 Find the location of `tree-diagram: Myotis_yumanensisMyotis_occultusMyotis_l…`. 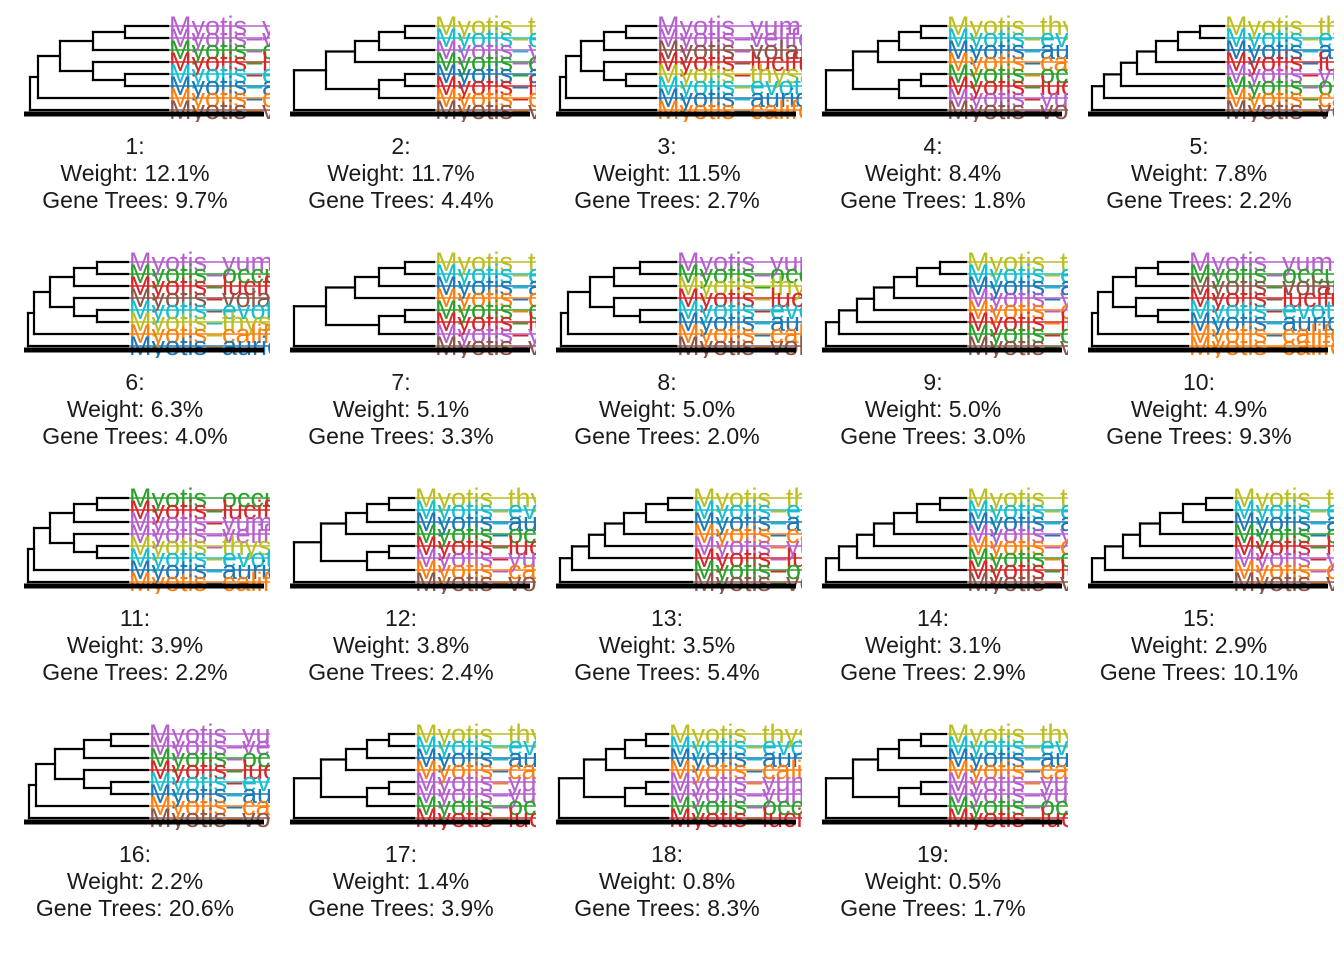

tree-diagram: Myotis_yumanensisMyotis_occultusMyotis_l… is located at coordinates (147, 302).